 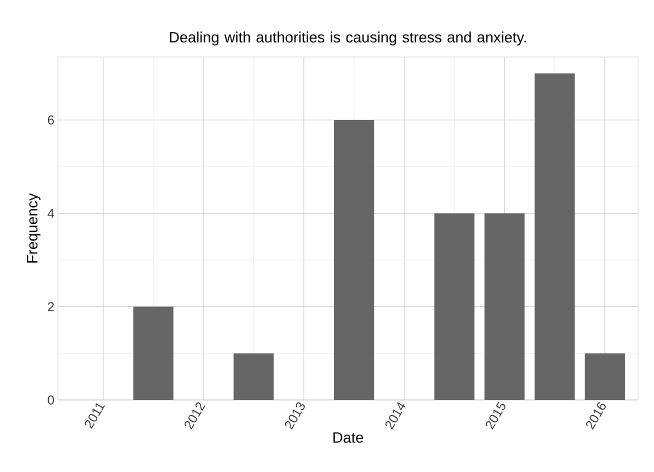 What do you see at coordinates (348, 437) in the screenshot?
I see `x-axis-title: Date` at bounding box center [348, 437].